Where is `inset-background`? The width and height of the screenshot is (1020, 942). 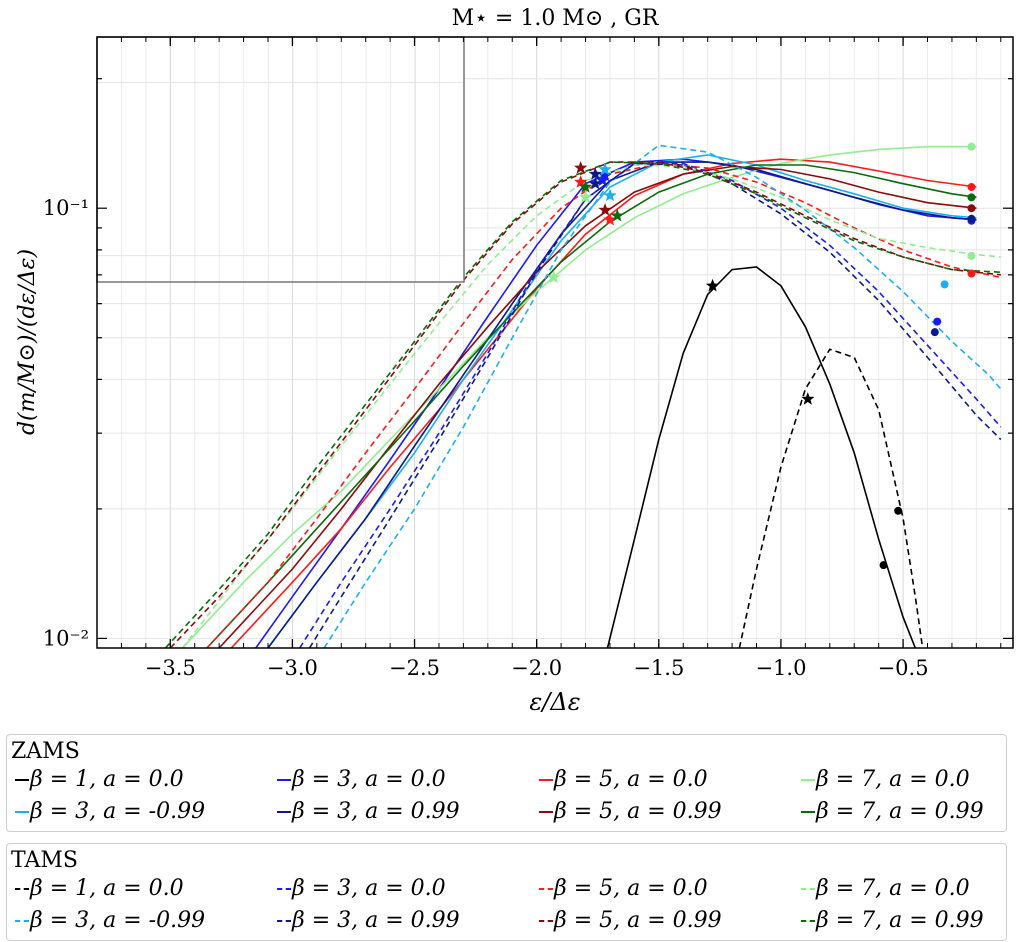
inset-background is located at coordinates (280, 159).